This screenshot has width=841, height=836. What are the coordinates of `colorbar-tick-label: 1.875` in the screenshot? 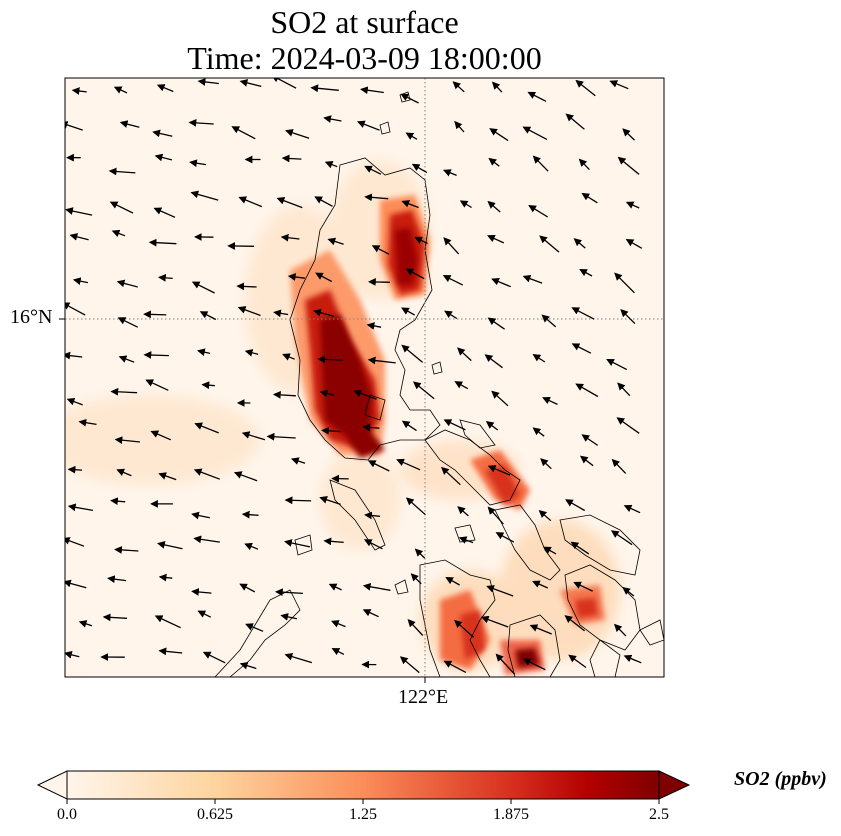 It's located at (511, 814).